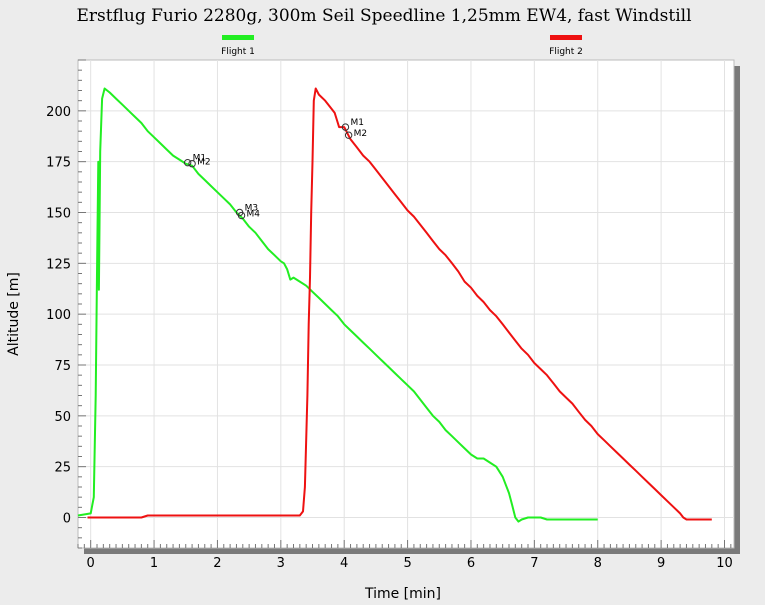  What do you see at coordinates (407, 563) in the screenshot?
I see `x-tick-label: 5` at bounding box center [407, 563].